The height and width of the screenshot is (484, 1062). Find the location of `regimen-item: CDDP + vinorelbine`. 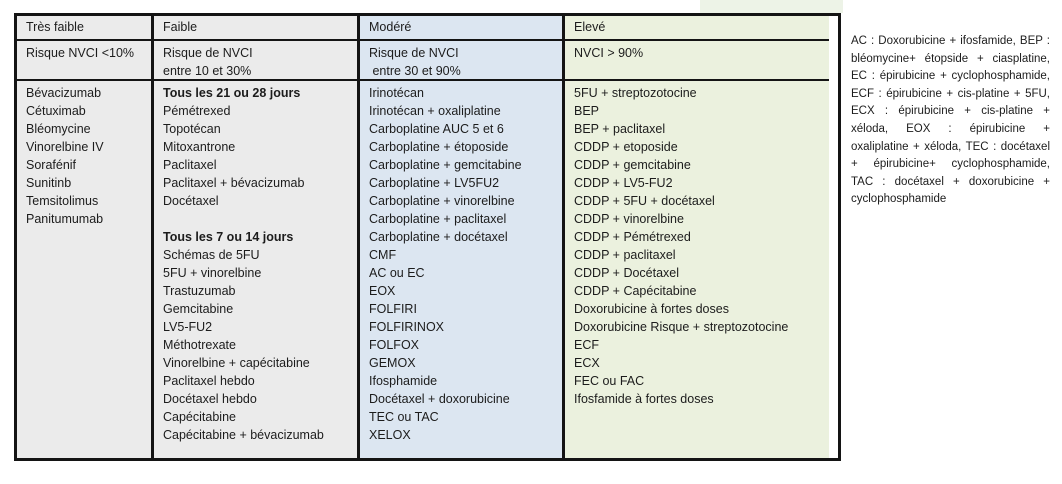

regimen-item: CDDP + vinorelbine is located at coordinates (629, 219).